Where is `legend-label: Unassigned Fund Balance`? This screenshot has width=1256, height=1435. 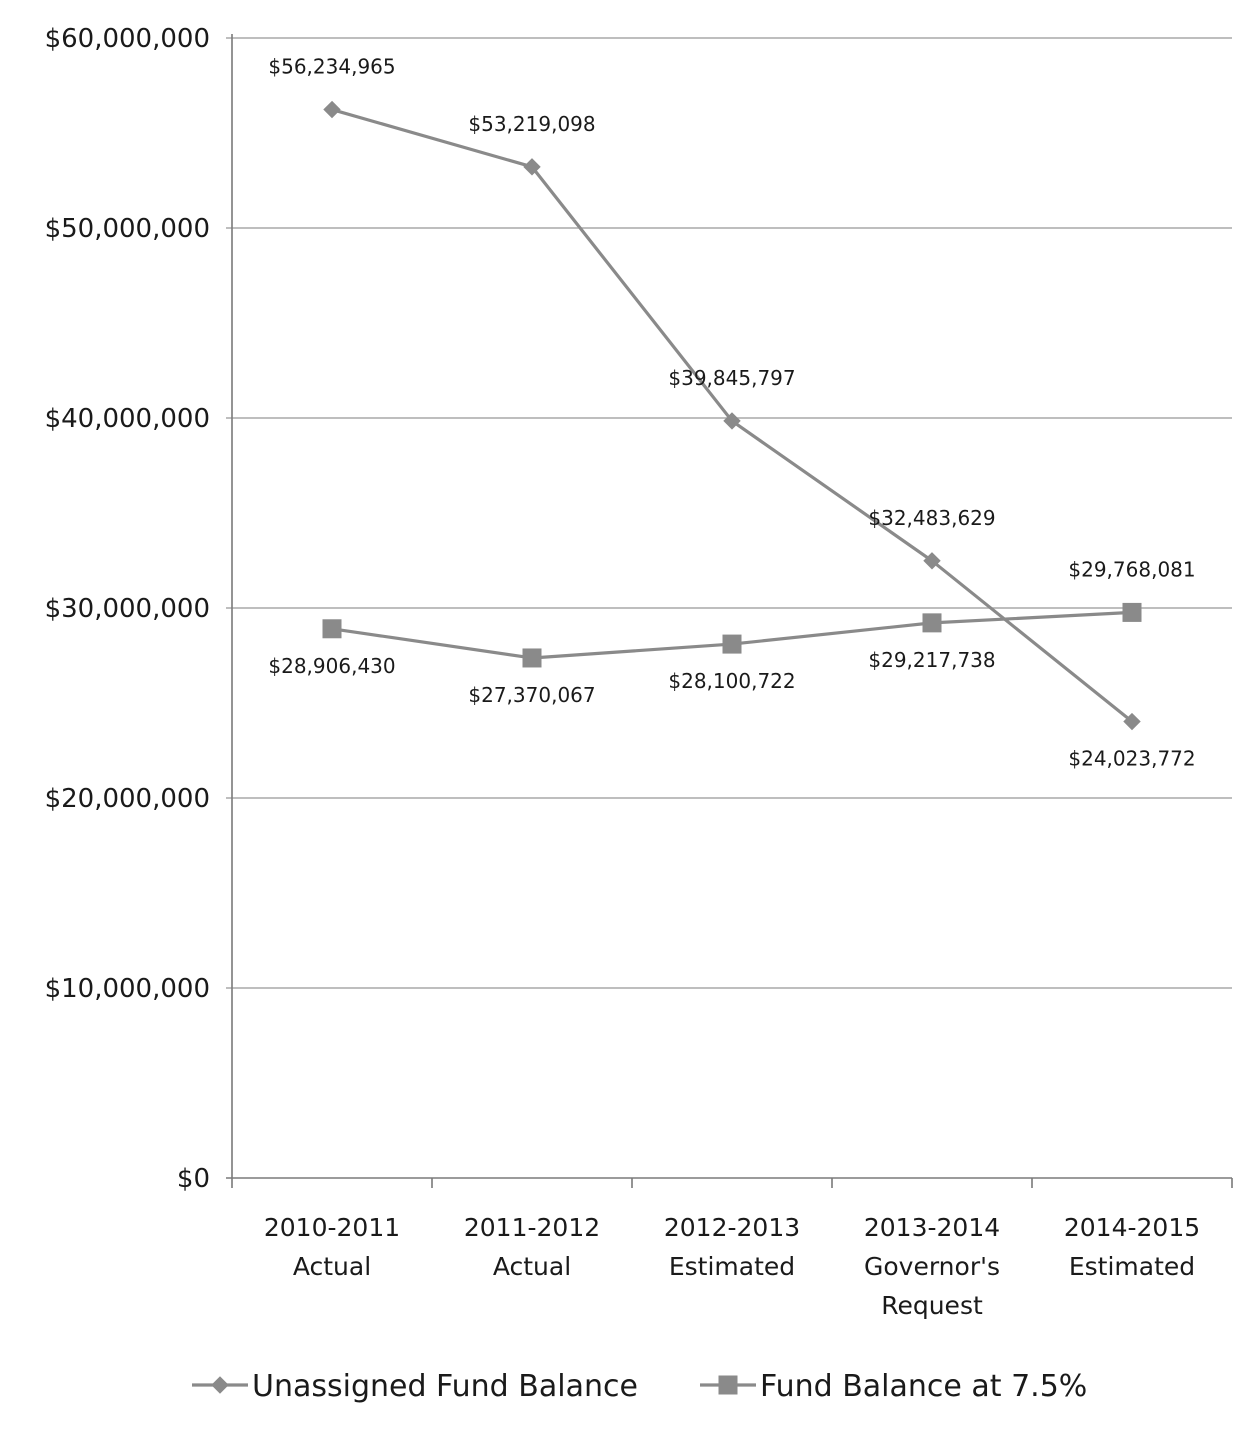
legend-label: Unassigned Fund Balance is located at coordinates (445, 1386).